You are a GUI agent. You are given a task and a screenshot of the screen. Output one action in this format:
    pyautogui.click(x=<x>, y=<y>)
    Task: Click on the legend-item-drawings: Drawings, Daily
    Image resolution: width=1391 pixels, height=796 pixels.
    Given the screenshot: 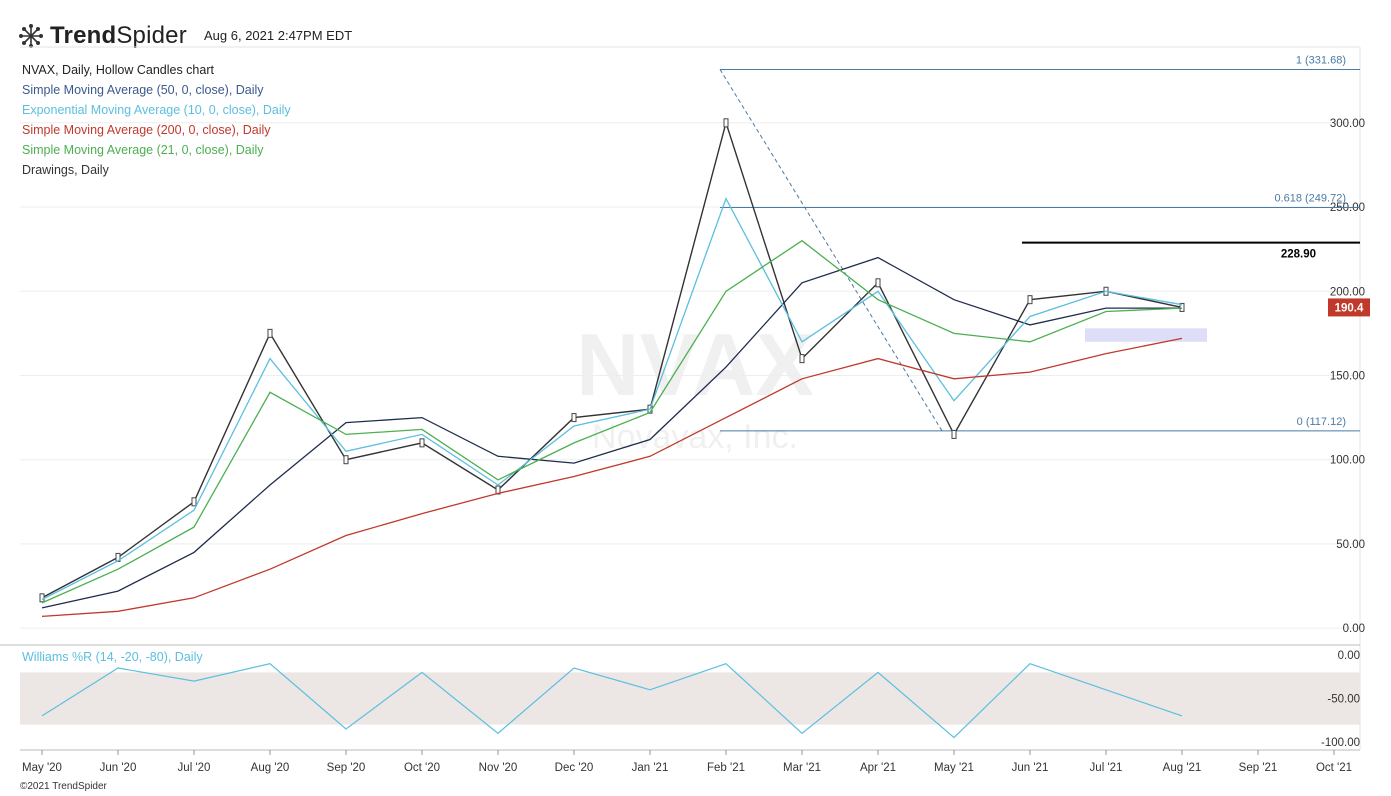 What is the action you would take?
    pyautogui.click(x=65, y=170)
    